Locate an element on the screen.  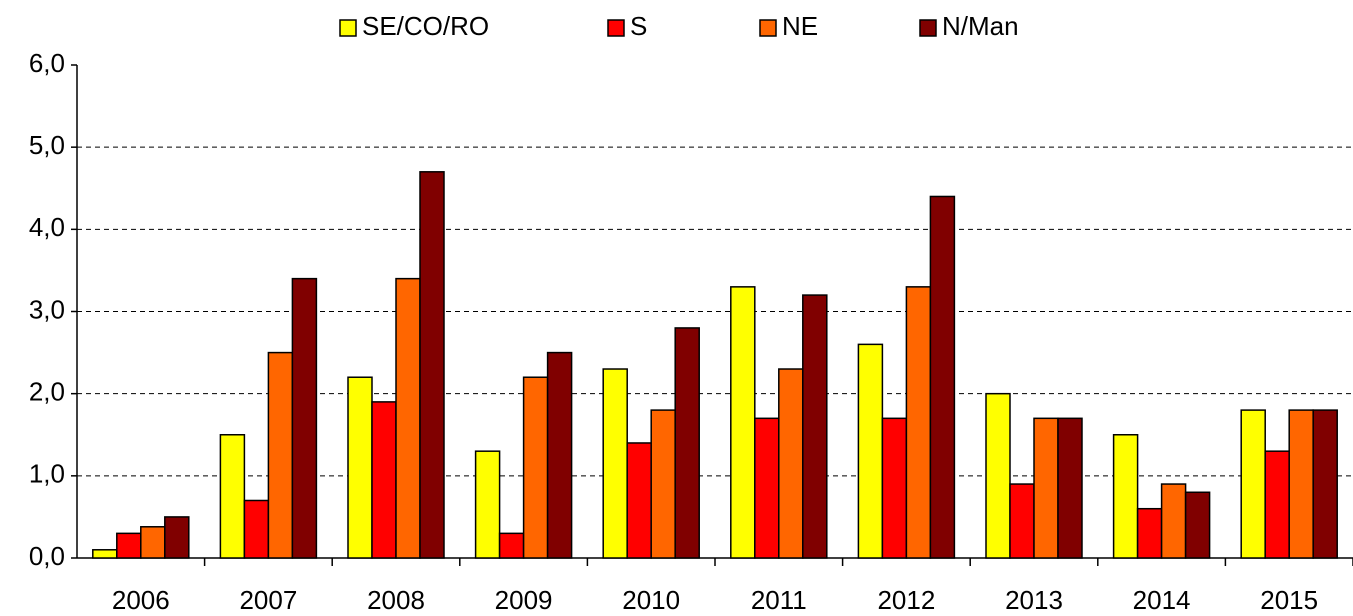
x-tick-label: 2009 is located at coordinates (524, 600).